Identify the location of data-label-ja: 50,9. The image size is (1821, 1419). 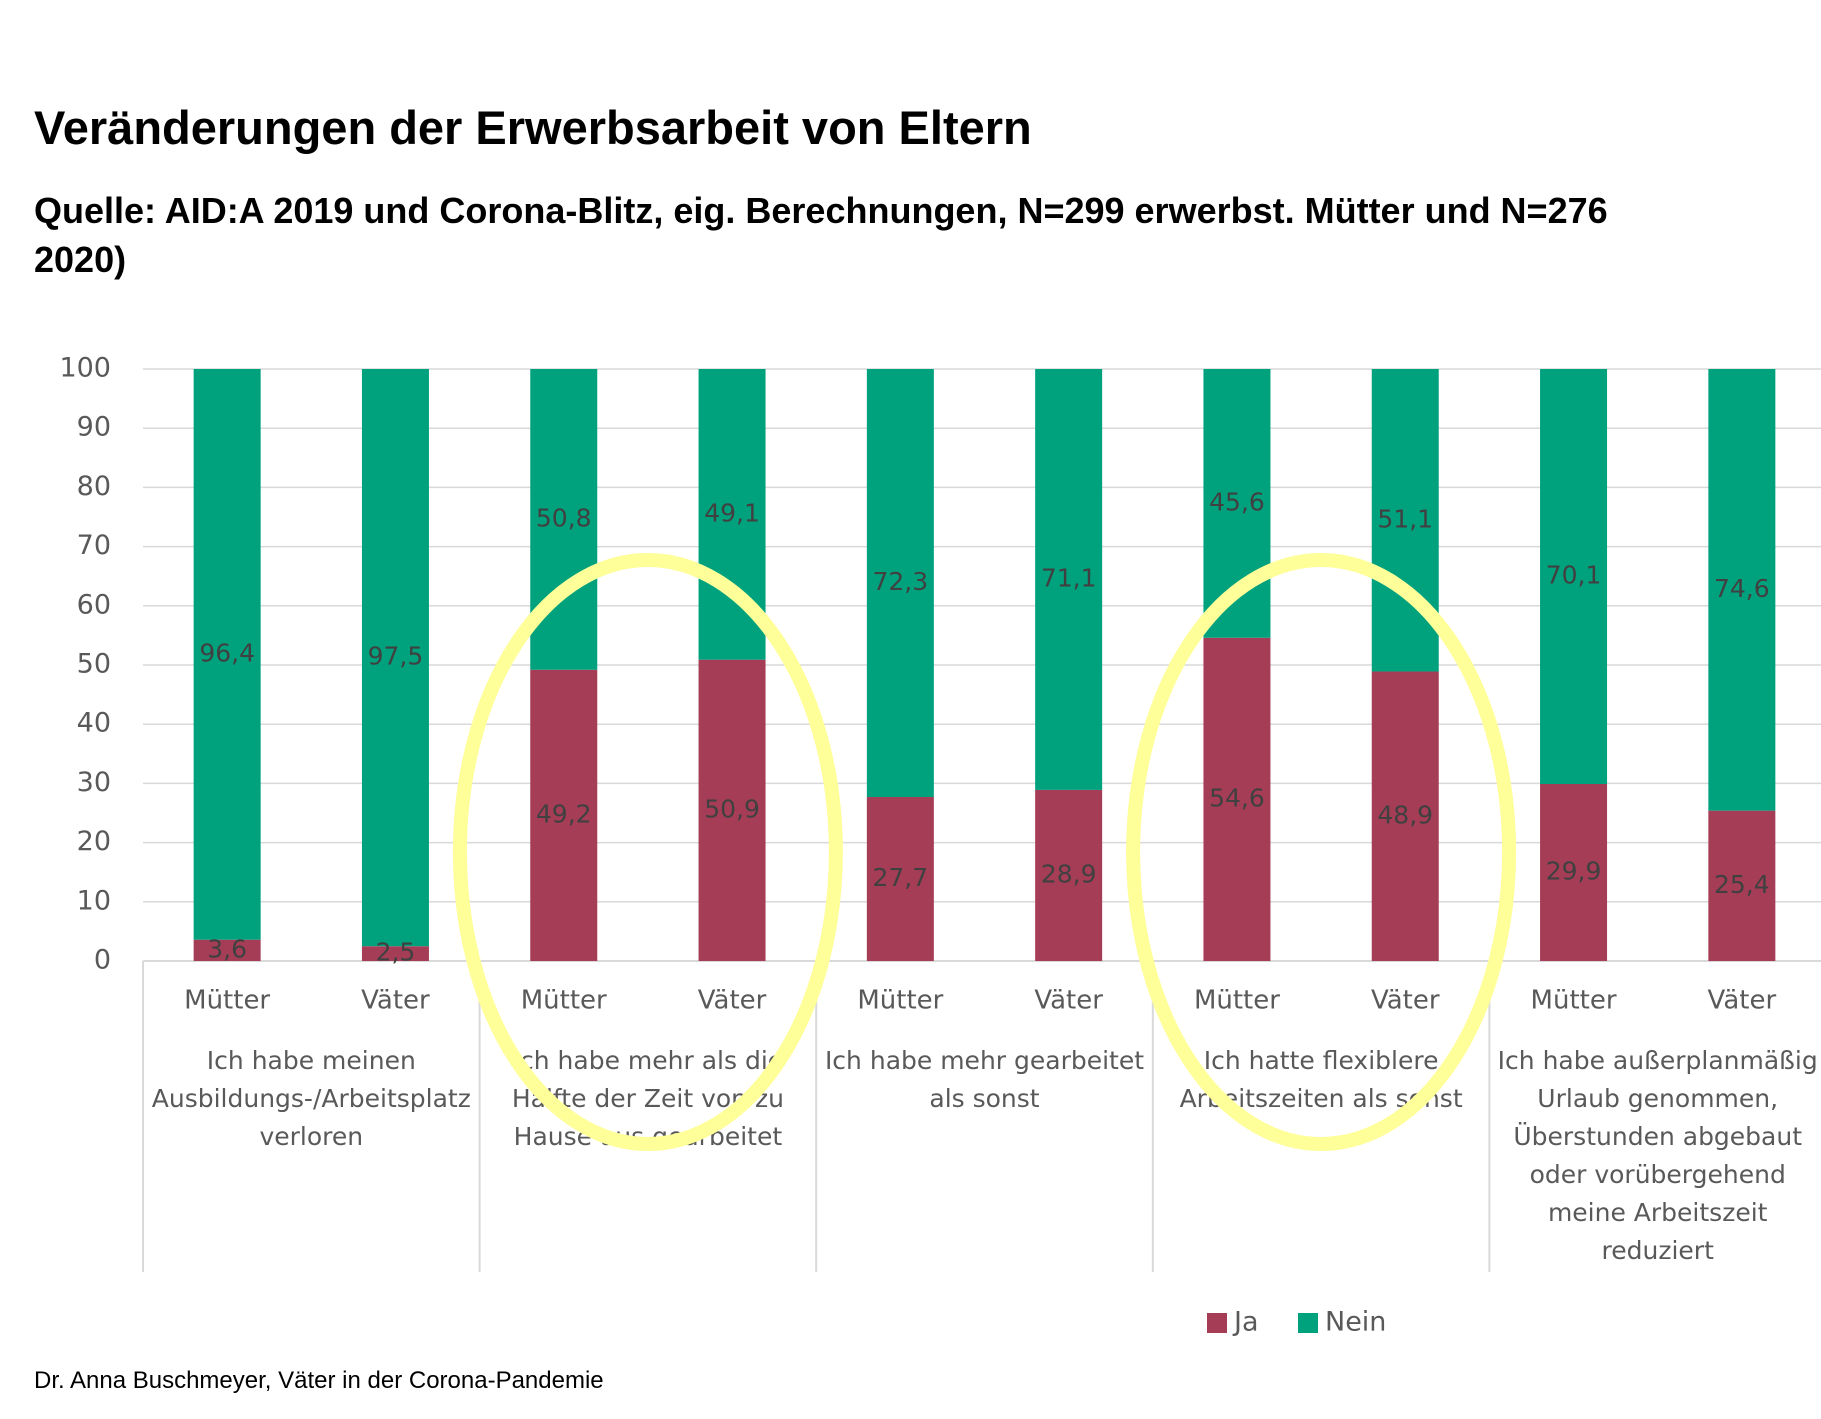
(732, 808).